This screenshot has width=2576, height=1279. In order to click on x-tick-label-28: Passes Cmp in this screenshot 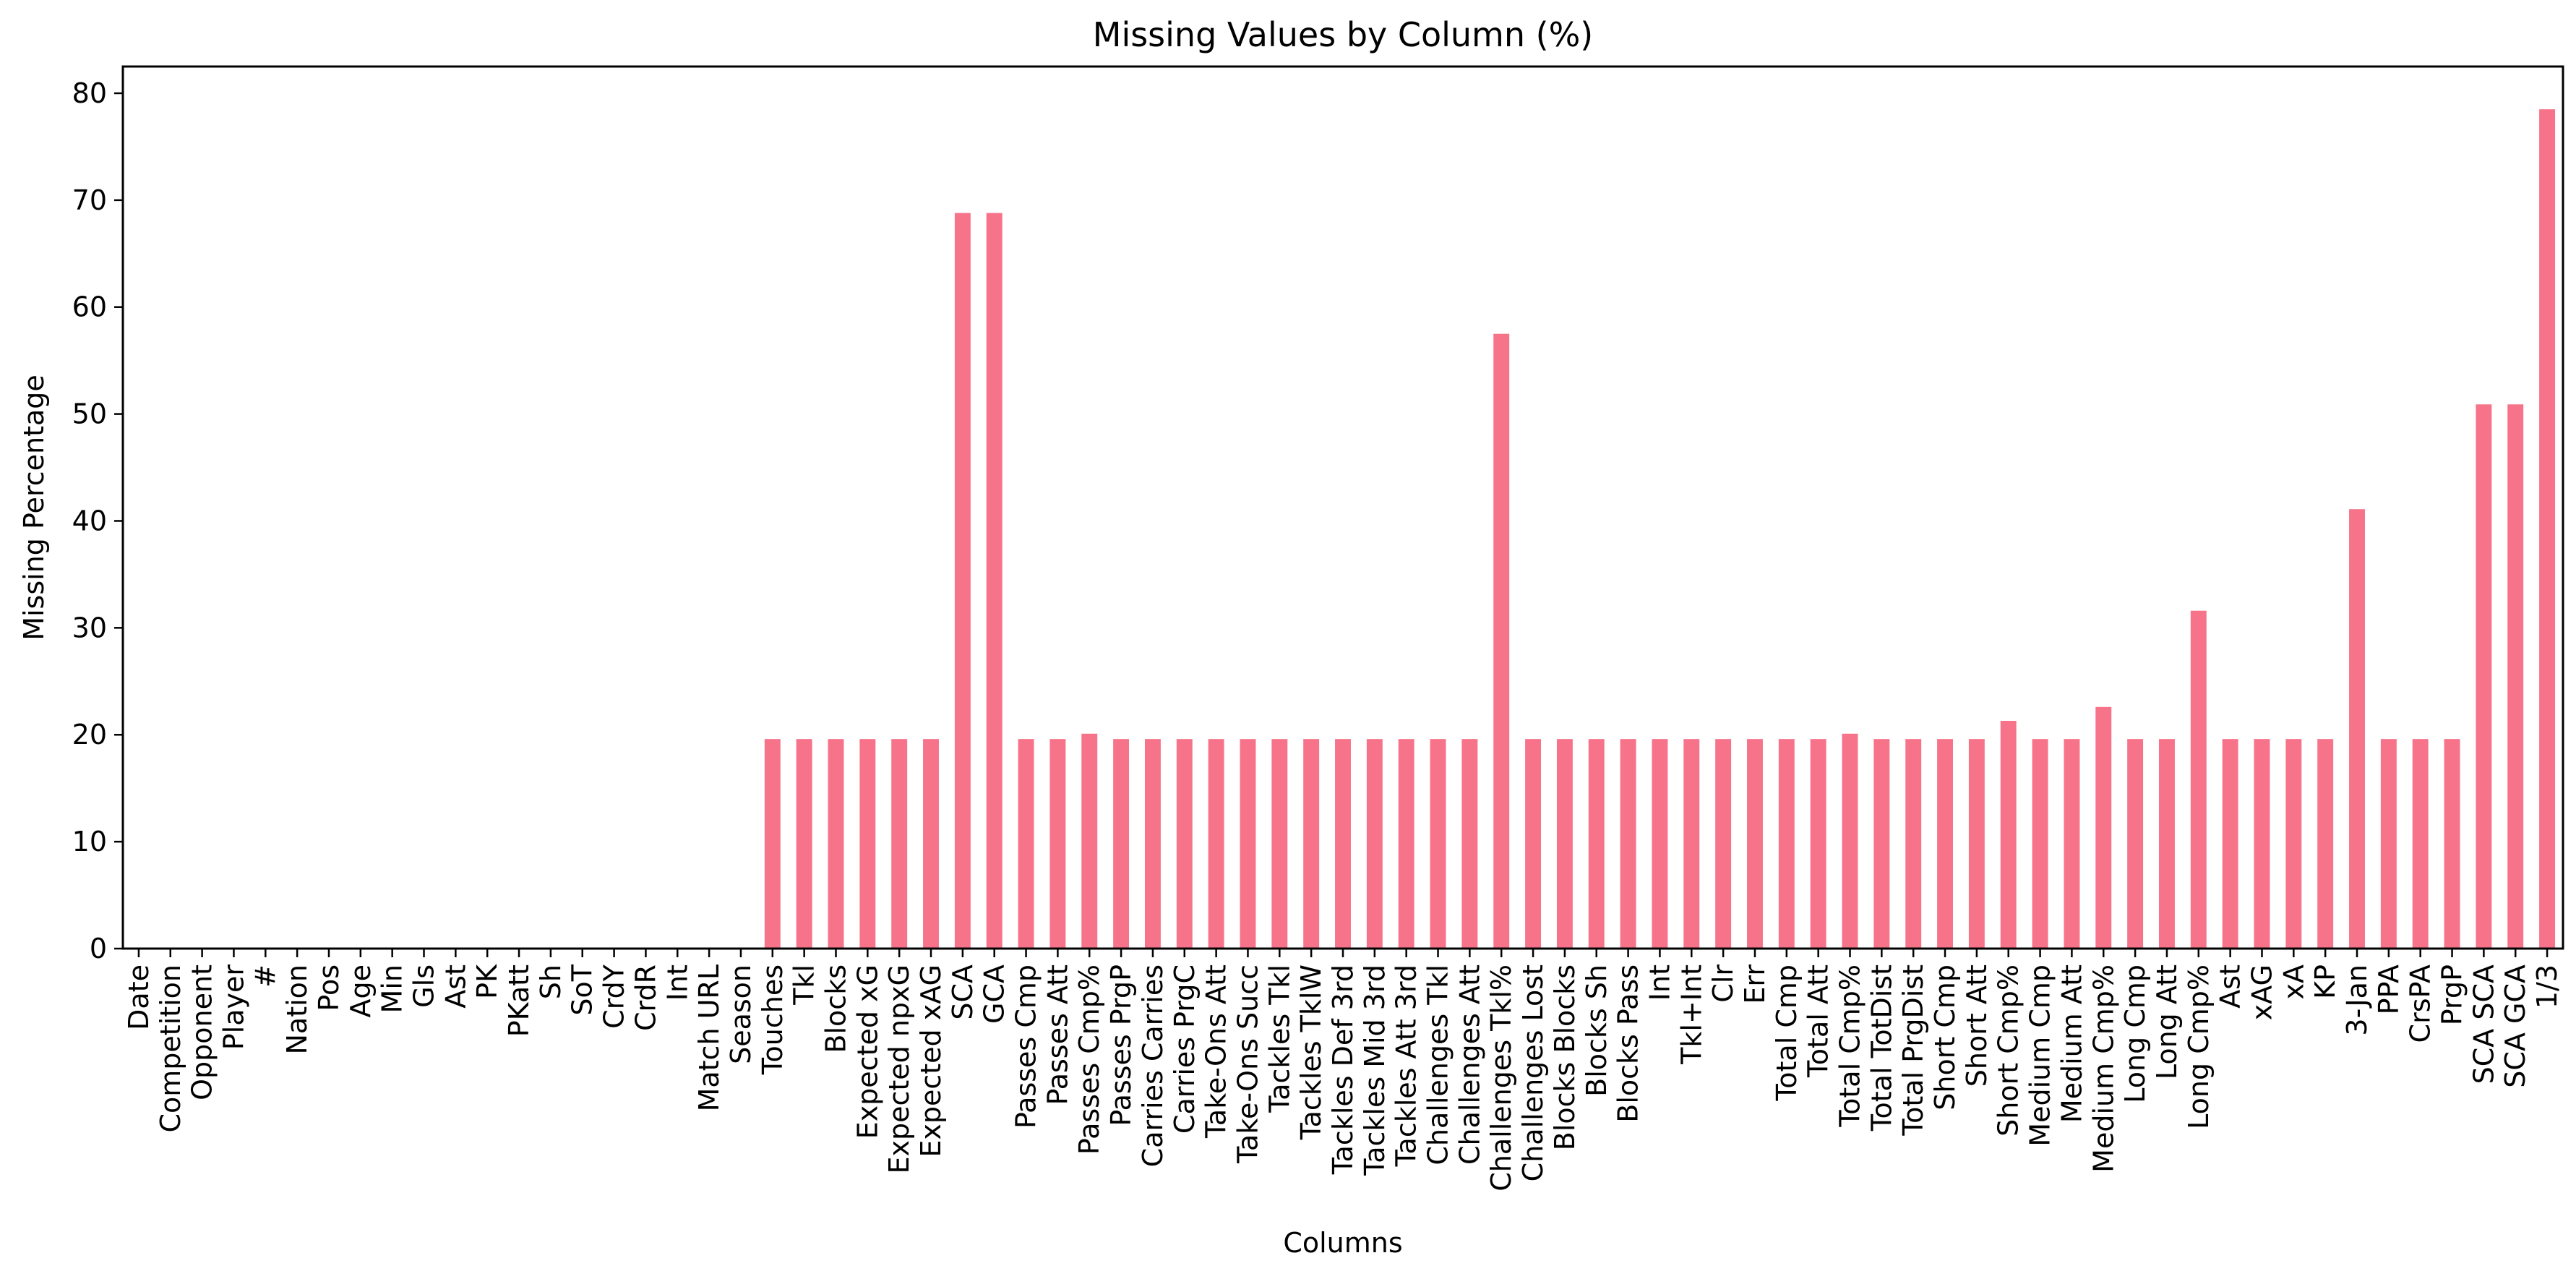, I will do `click(1026, 1046)`.